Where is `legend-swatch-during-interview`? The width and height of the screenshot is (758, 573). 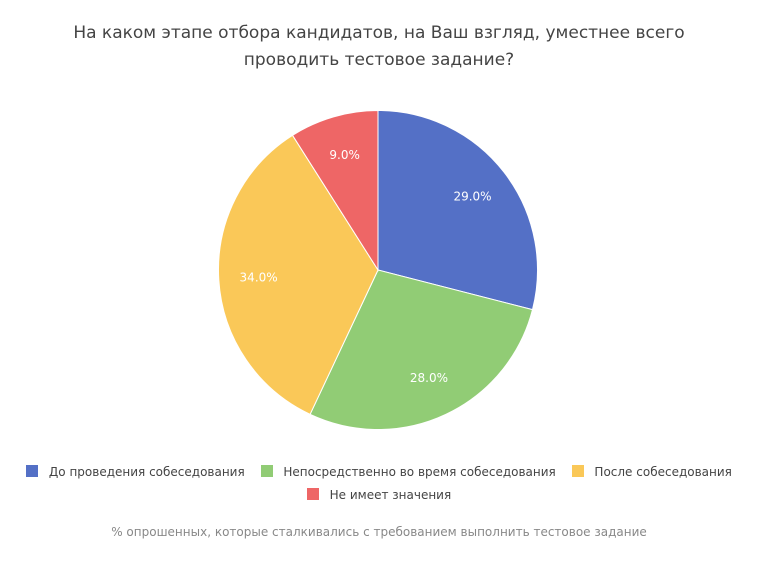
legend-swatch-during-interview is located at coordinates (266, 471).